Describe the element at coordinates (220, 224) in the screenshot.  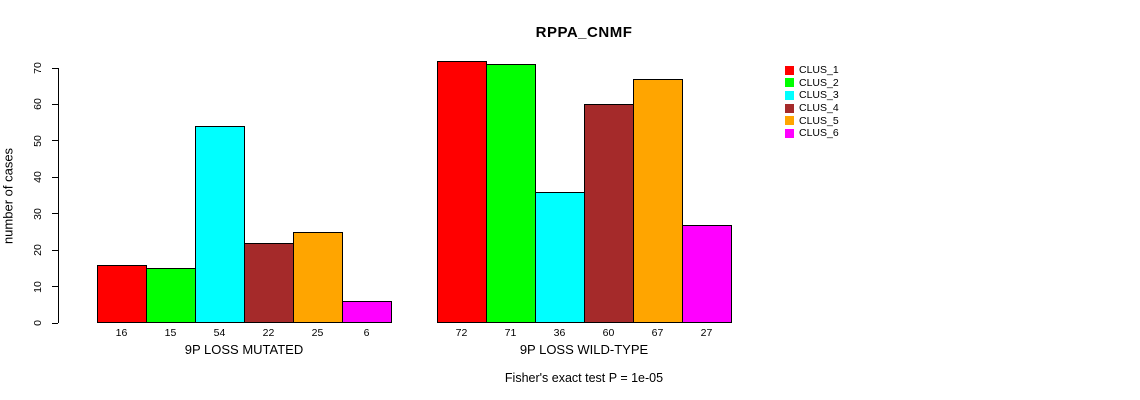
I see `bar-clus_3-group1` at that location.